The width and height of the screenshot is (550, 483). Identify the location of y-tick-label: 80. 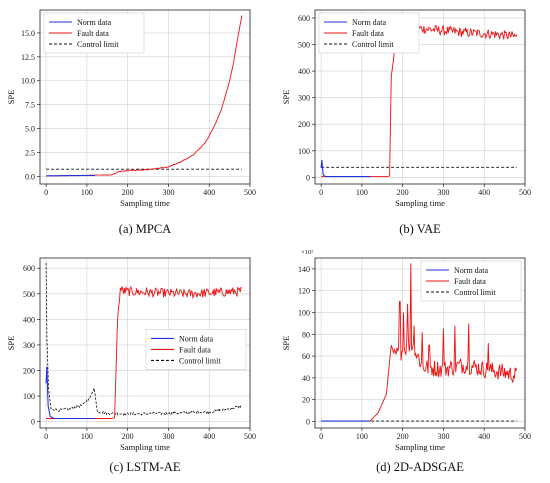
(306, 334).